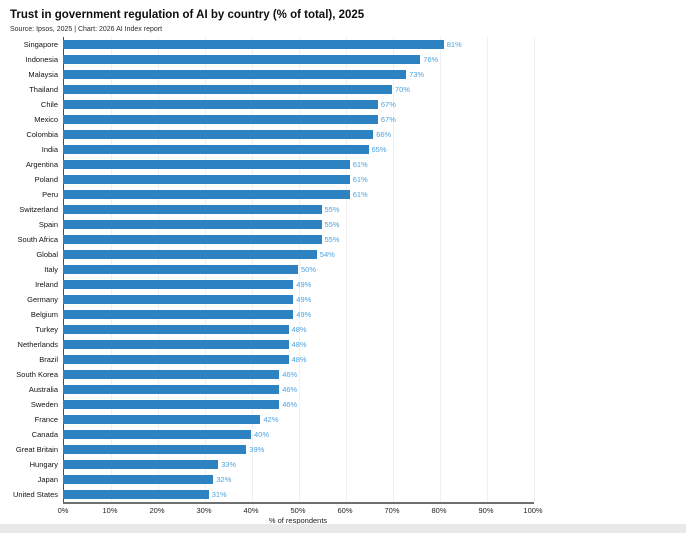  What do you see at coordinates (298, 464) in the screenshot?
I see `bar-track: 33%` at bounding box center [298, 464].